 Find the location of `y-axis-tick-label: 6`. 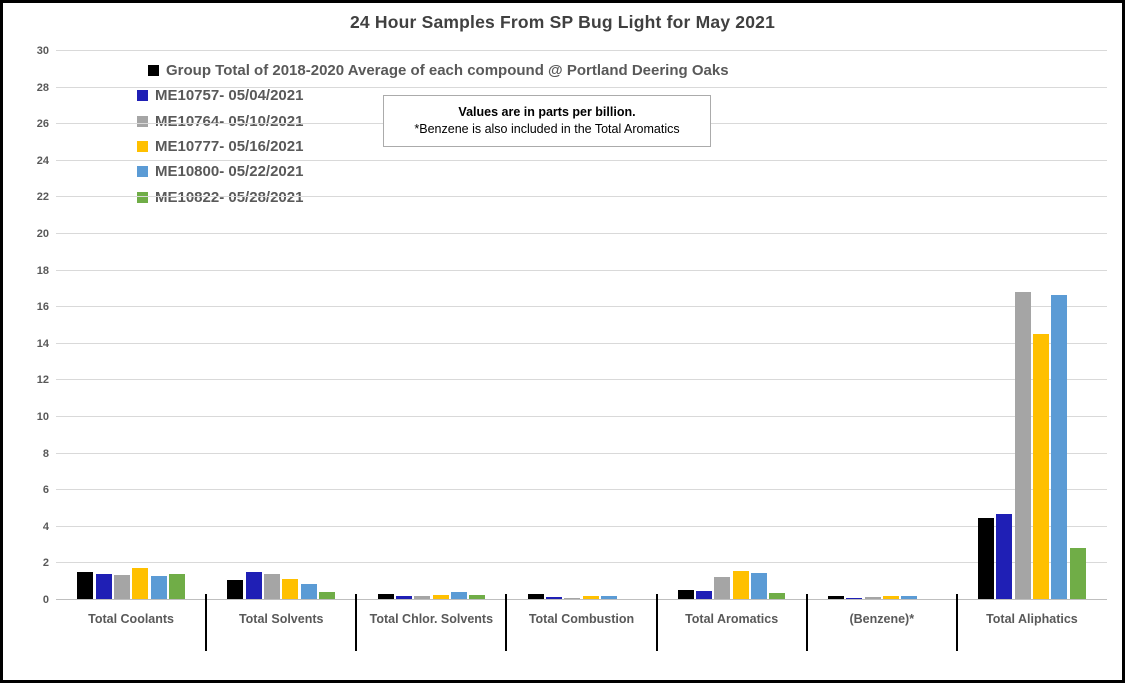

y-axis-tick-label: 6 is located at coordinates (45, 490).